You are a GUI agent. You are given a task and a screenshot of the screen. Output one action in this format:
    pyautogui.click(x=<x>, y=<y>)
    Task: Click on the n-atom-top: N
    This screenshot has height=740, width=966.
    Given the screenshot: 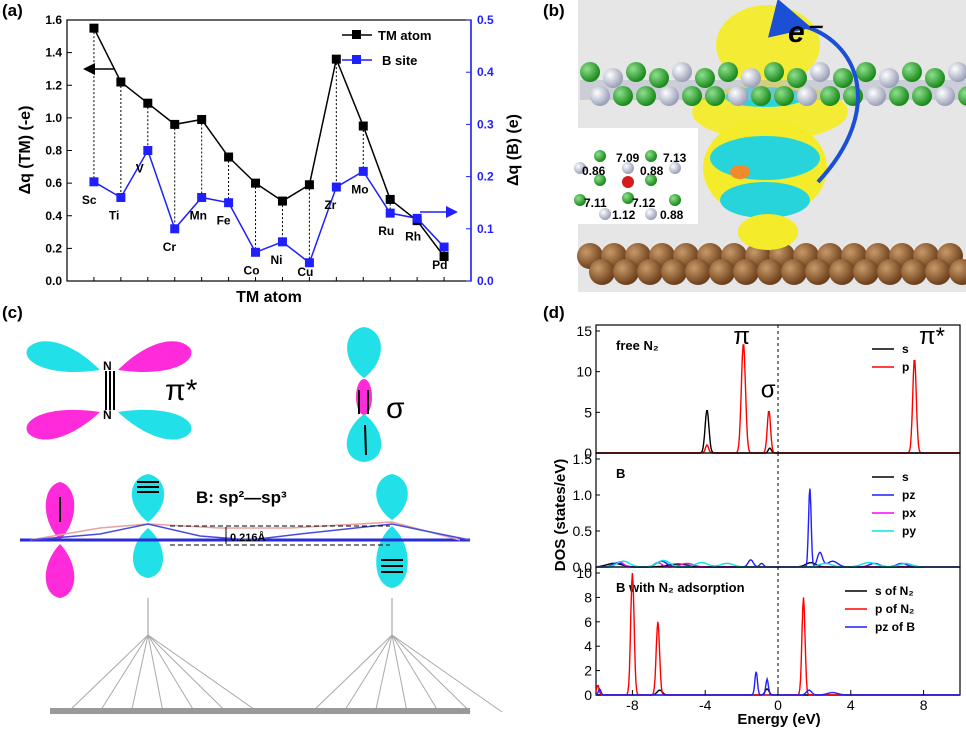 What is the action you would take?
    pyautogui.click(x=107, y=366)
    